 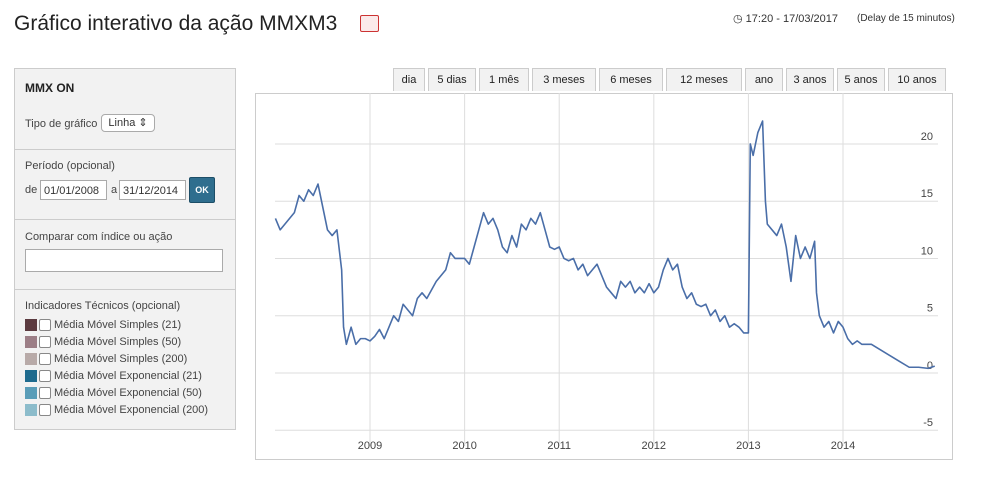 What do you see at coordinates (176, 23) in the screenshot?
I see `page-title: Gráfico interativo da ação MMXM3` at bounding box center [176, 23].